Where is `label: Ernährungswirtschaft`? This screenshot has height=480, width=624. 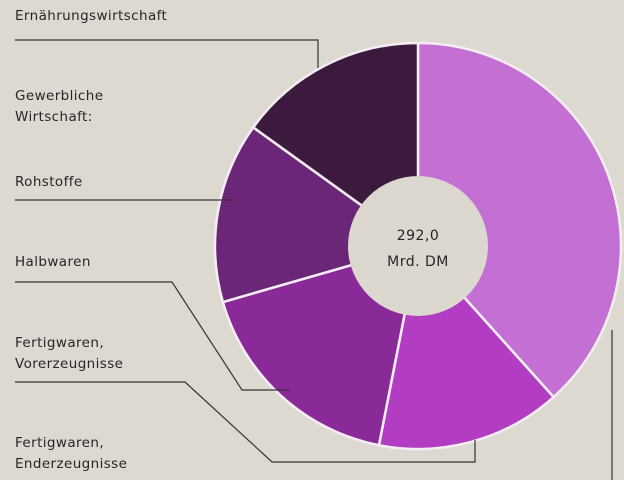
label: Ernährungswirtschaft is located at coordinates (91, 16).